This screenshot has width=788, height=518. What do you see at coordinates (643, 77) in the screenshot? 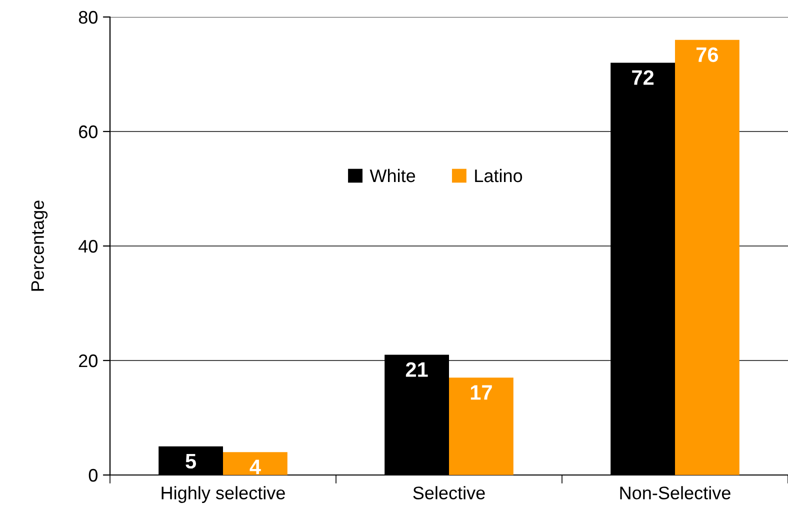
I see `data-label: 72` at bounding box center [643, 77].